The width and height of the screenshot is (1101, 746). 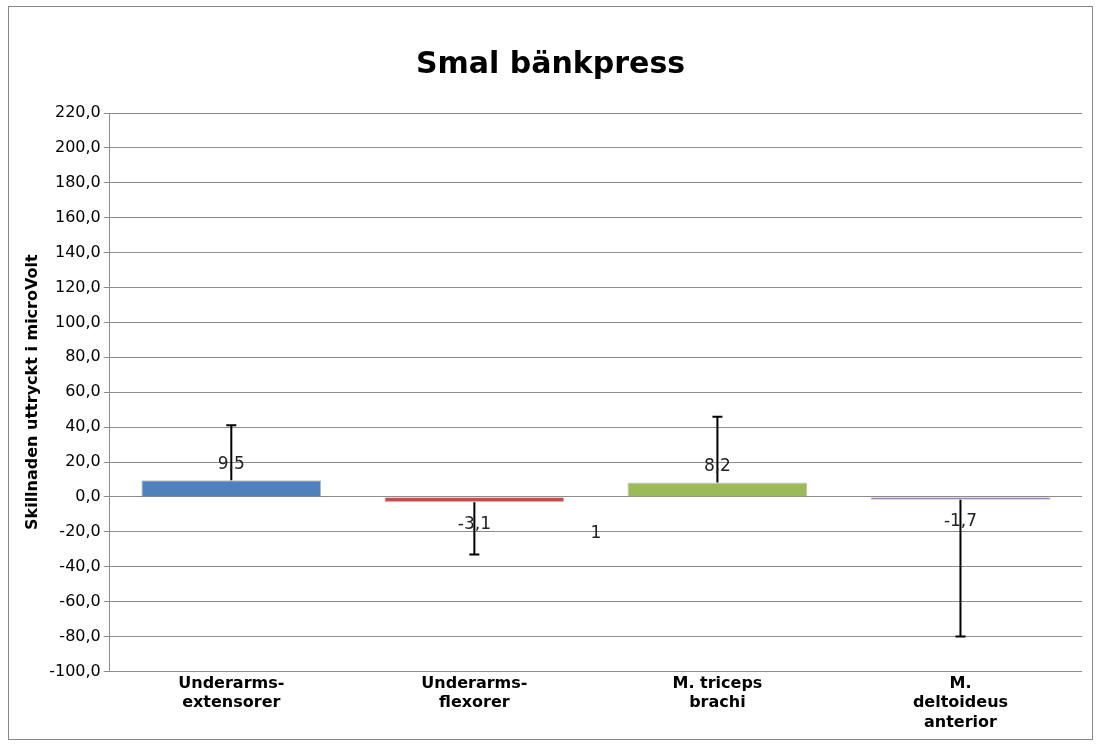 I want to click on y-tick-label: 120,0, so click(x=77, y=286).